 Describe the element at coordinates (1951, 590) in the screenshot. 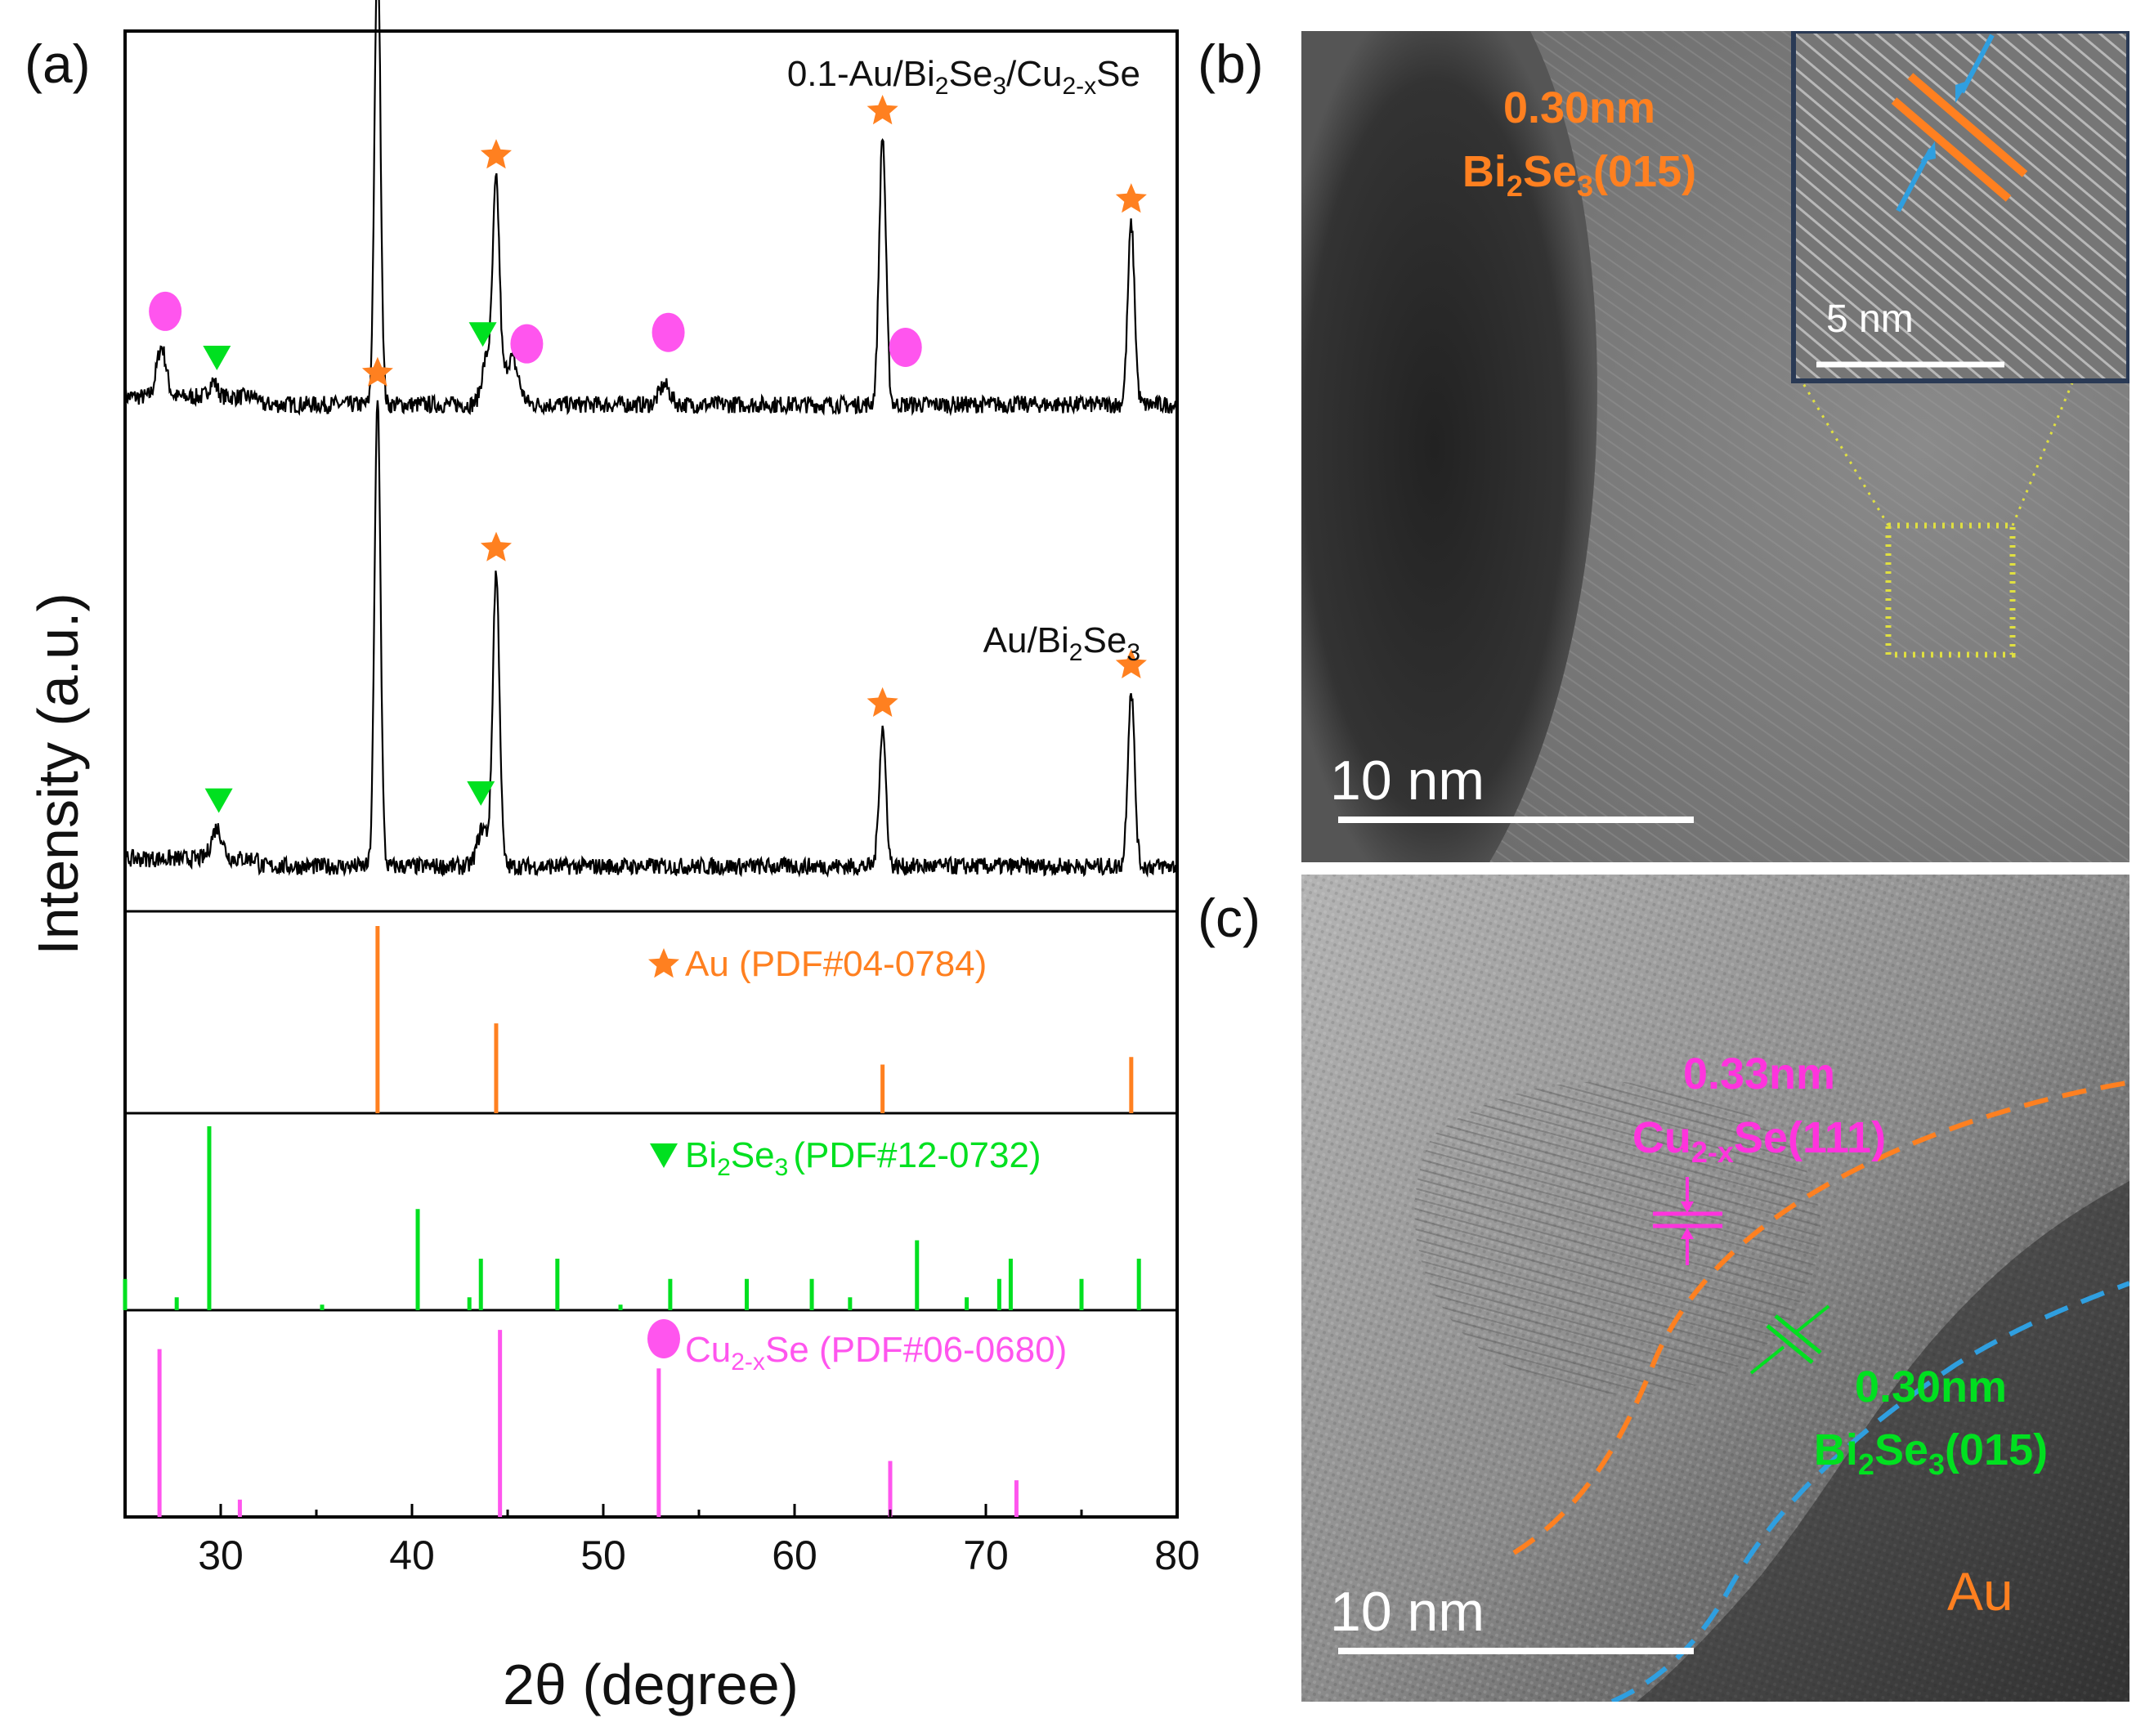

I see `tem-b-selection-box` at that location.